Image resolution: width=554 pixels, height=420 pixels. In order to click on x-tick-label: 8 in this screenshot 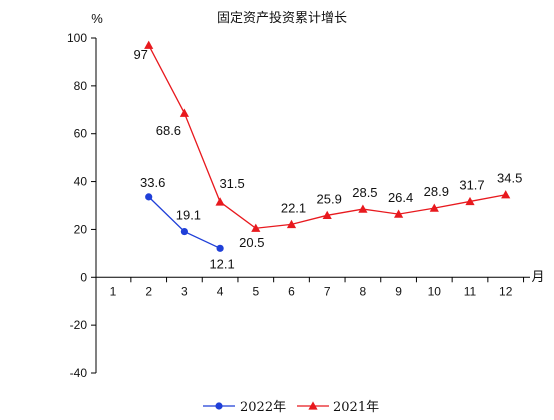, I will do `click(363, 291)`.